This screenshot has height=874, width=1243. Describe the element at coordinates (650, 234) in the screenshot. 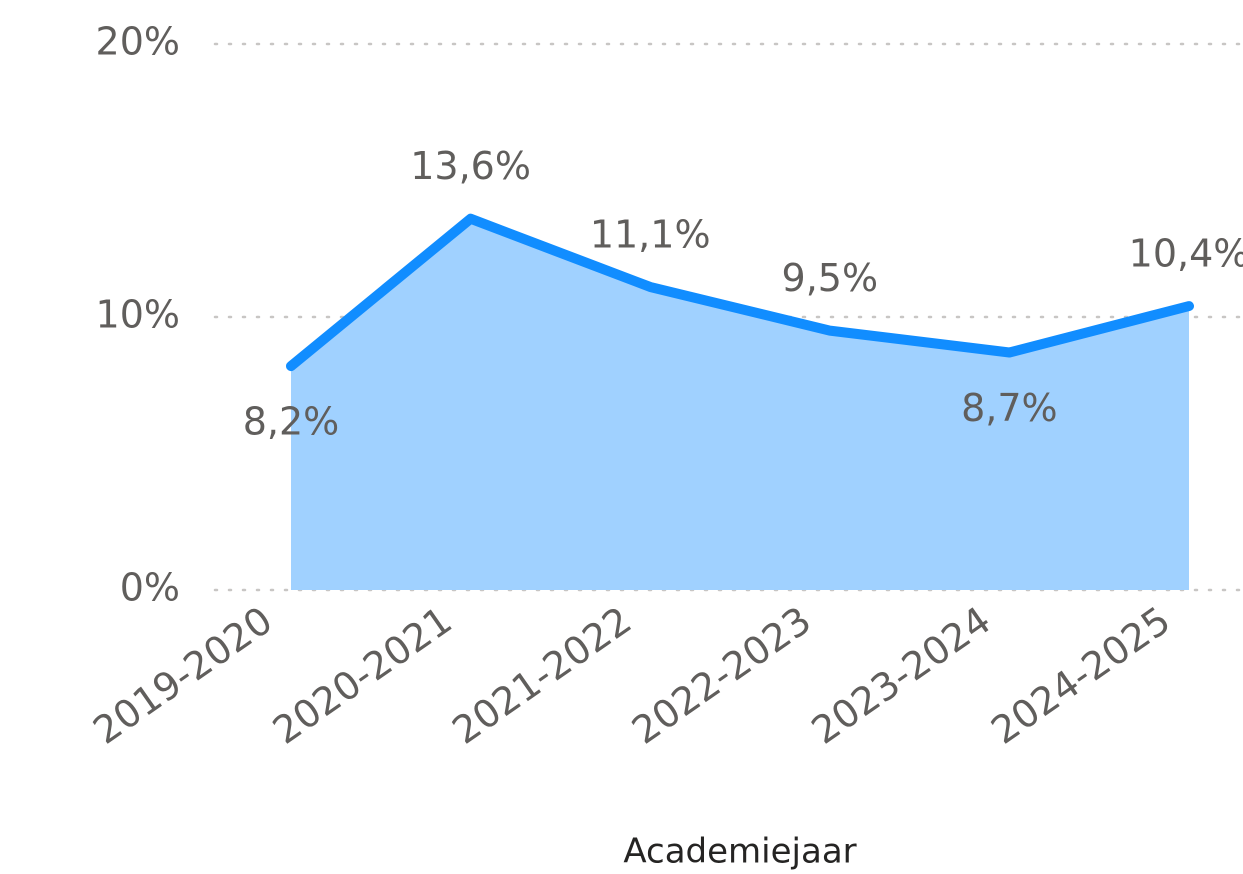

I see `data-label: 11,1%` at that location.